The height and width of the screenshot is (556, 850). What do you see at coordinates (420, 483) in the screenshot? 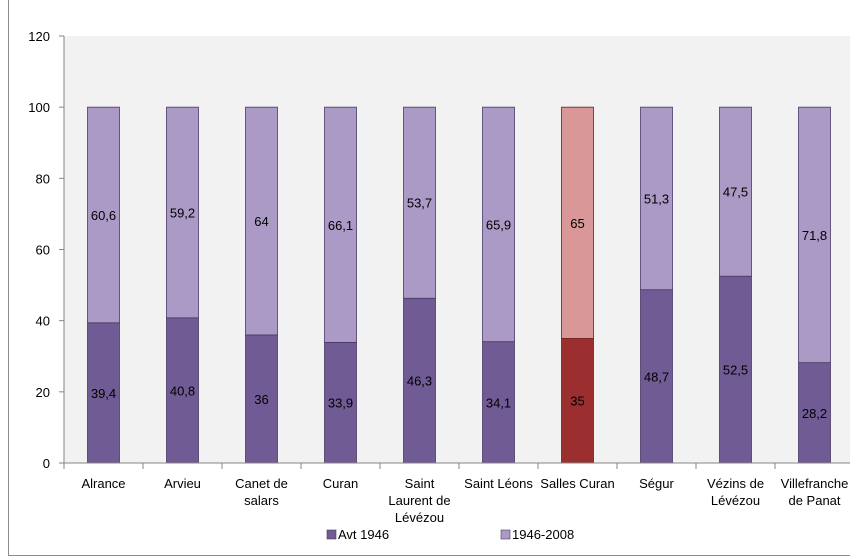
I see `x-tick-label: Saint` at bounding box center [420, 483].